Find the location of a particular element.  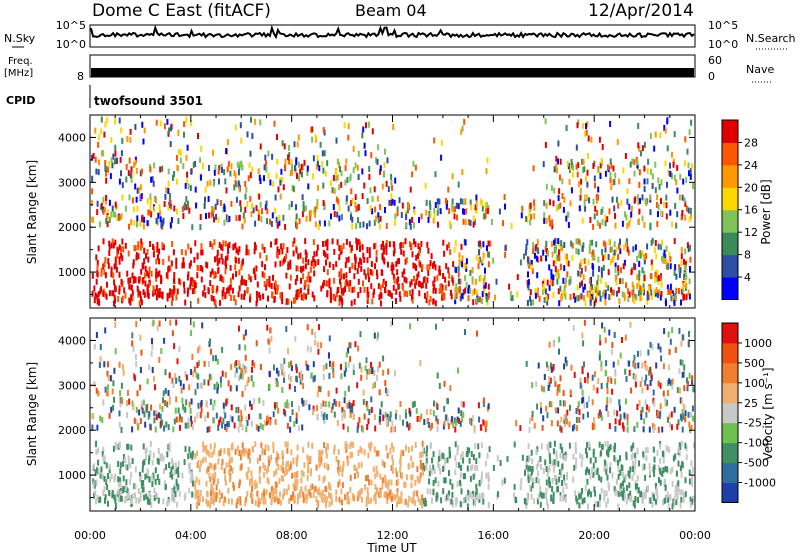

power-ylabel: Slant Range [km] is located at coordinates (32, 212).